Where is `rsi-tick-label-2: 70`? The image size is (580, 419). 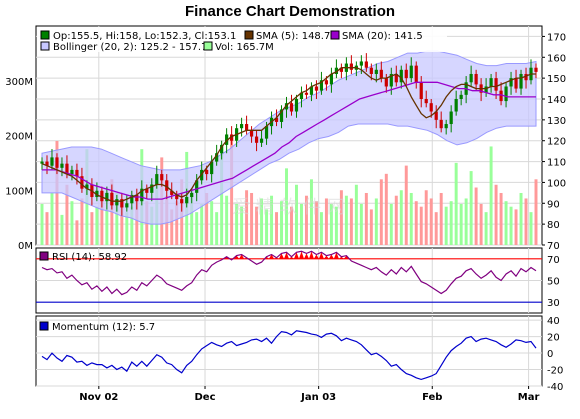
rsi-tick-label-2: 70 is located at coordinates (553, 260).